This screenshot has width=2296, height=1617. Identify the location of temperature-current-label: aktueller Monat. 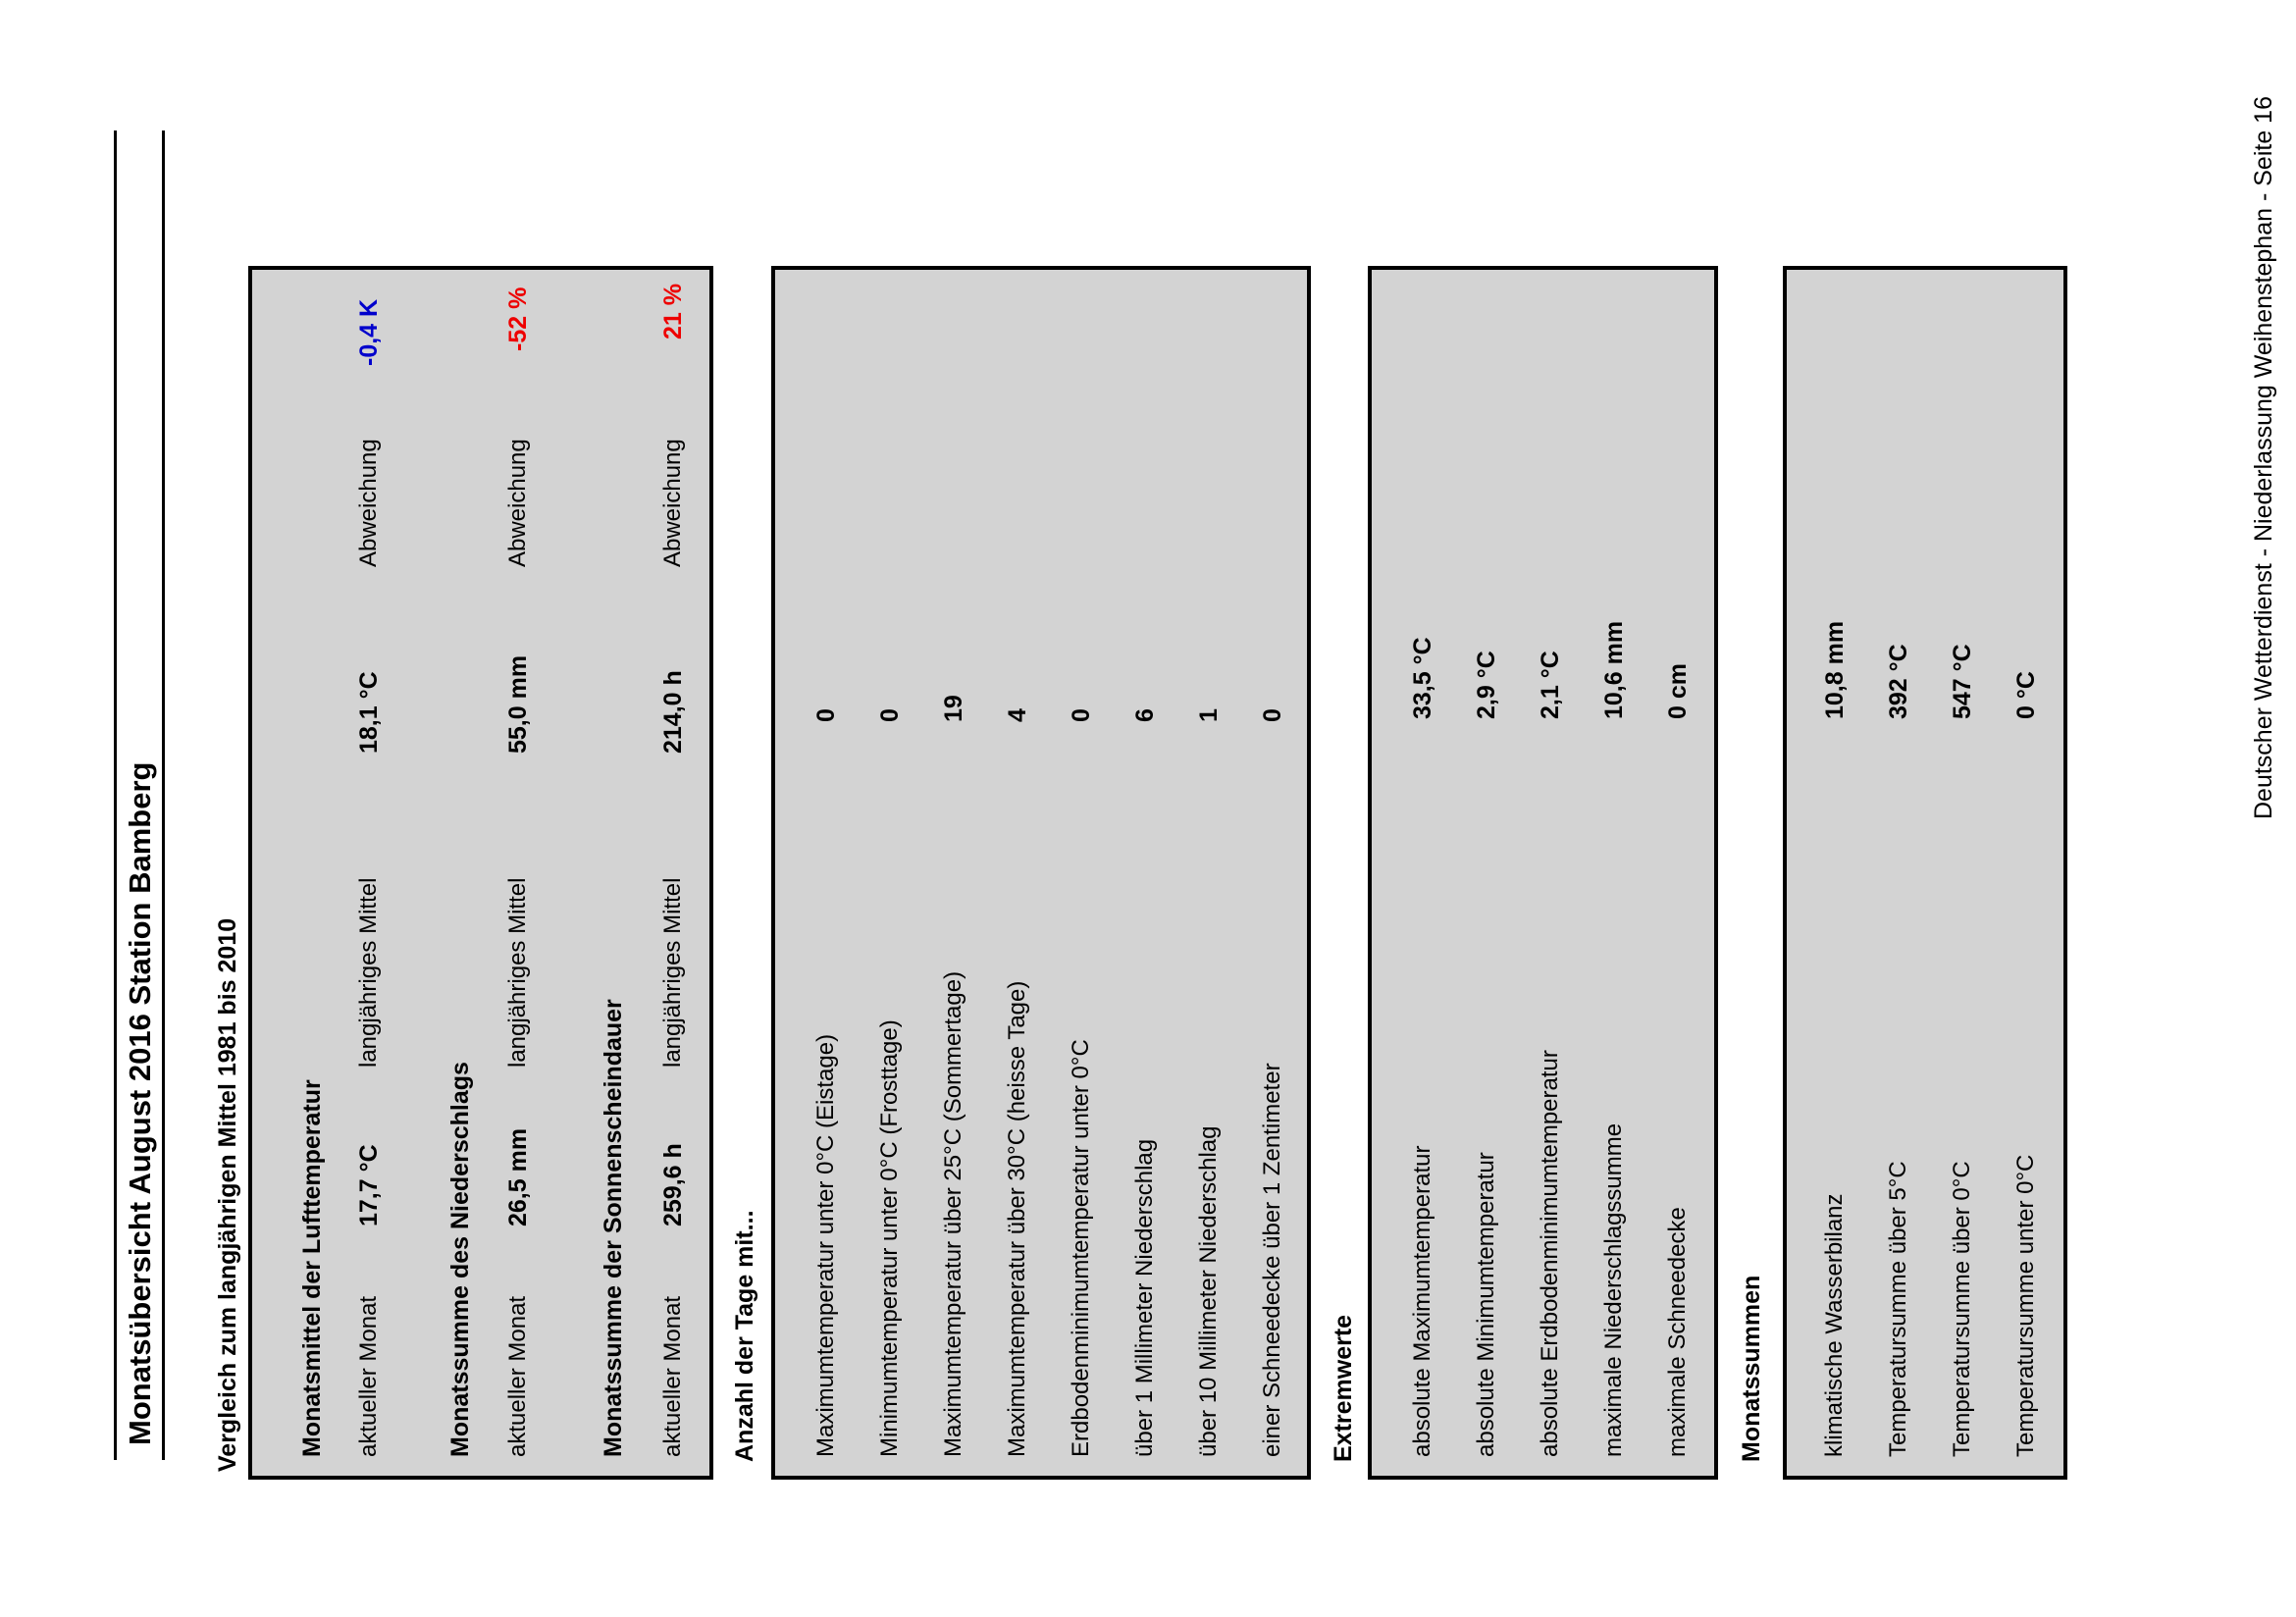
(368, 1376).